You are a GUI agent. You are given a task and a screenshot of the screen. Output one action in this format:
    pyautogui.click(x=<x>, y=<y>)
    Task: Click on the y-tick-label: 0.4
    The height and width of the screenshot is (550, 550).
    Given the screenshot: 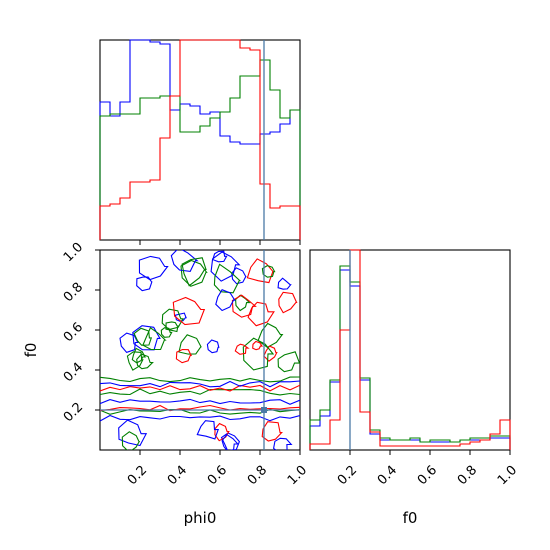 What is the action you would take?
    pyautogui.click(x=73, y=372)
    